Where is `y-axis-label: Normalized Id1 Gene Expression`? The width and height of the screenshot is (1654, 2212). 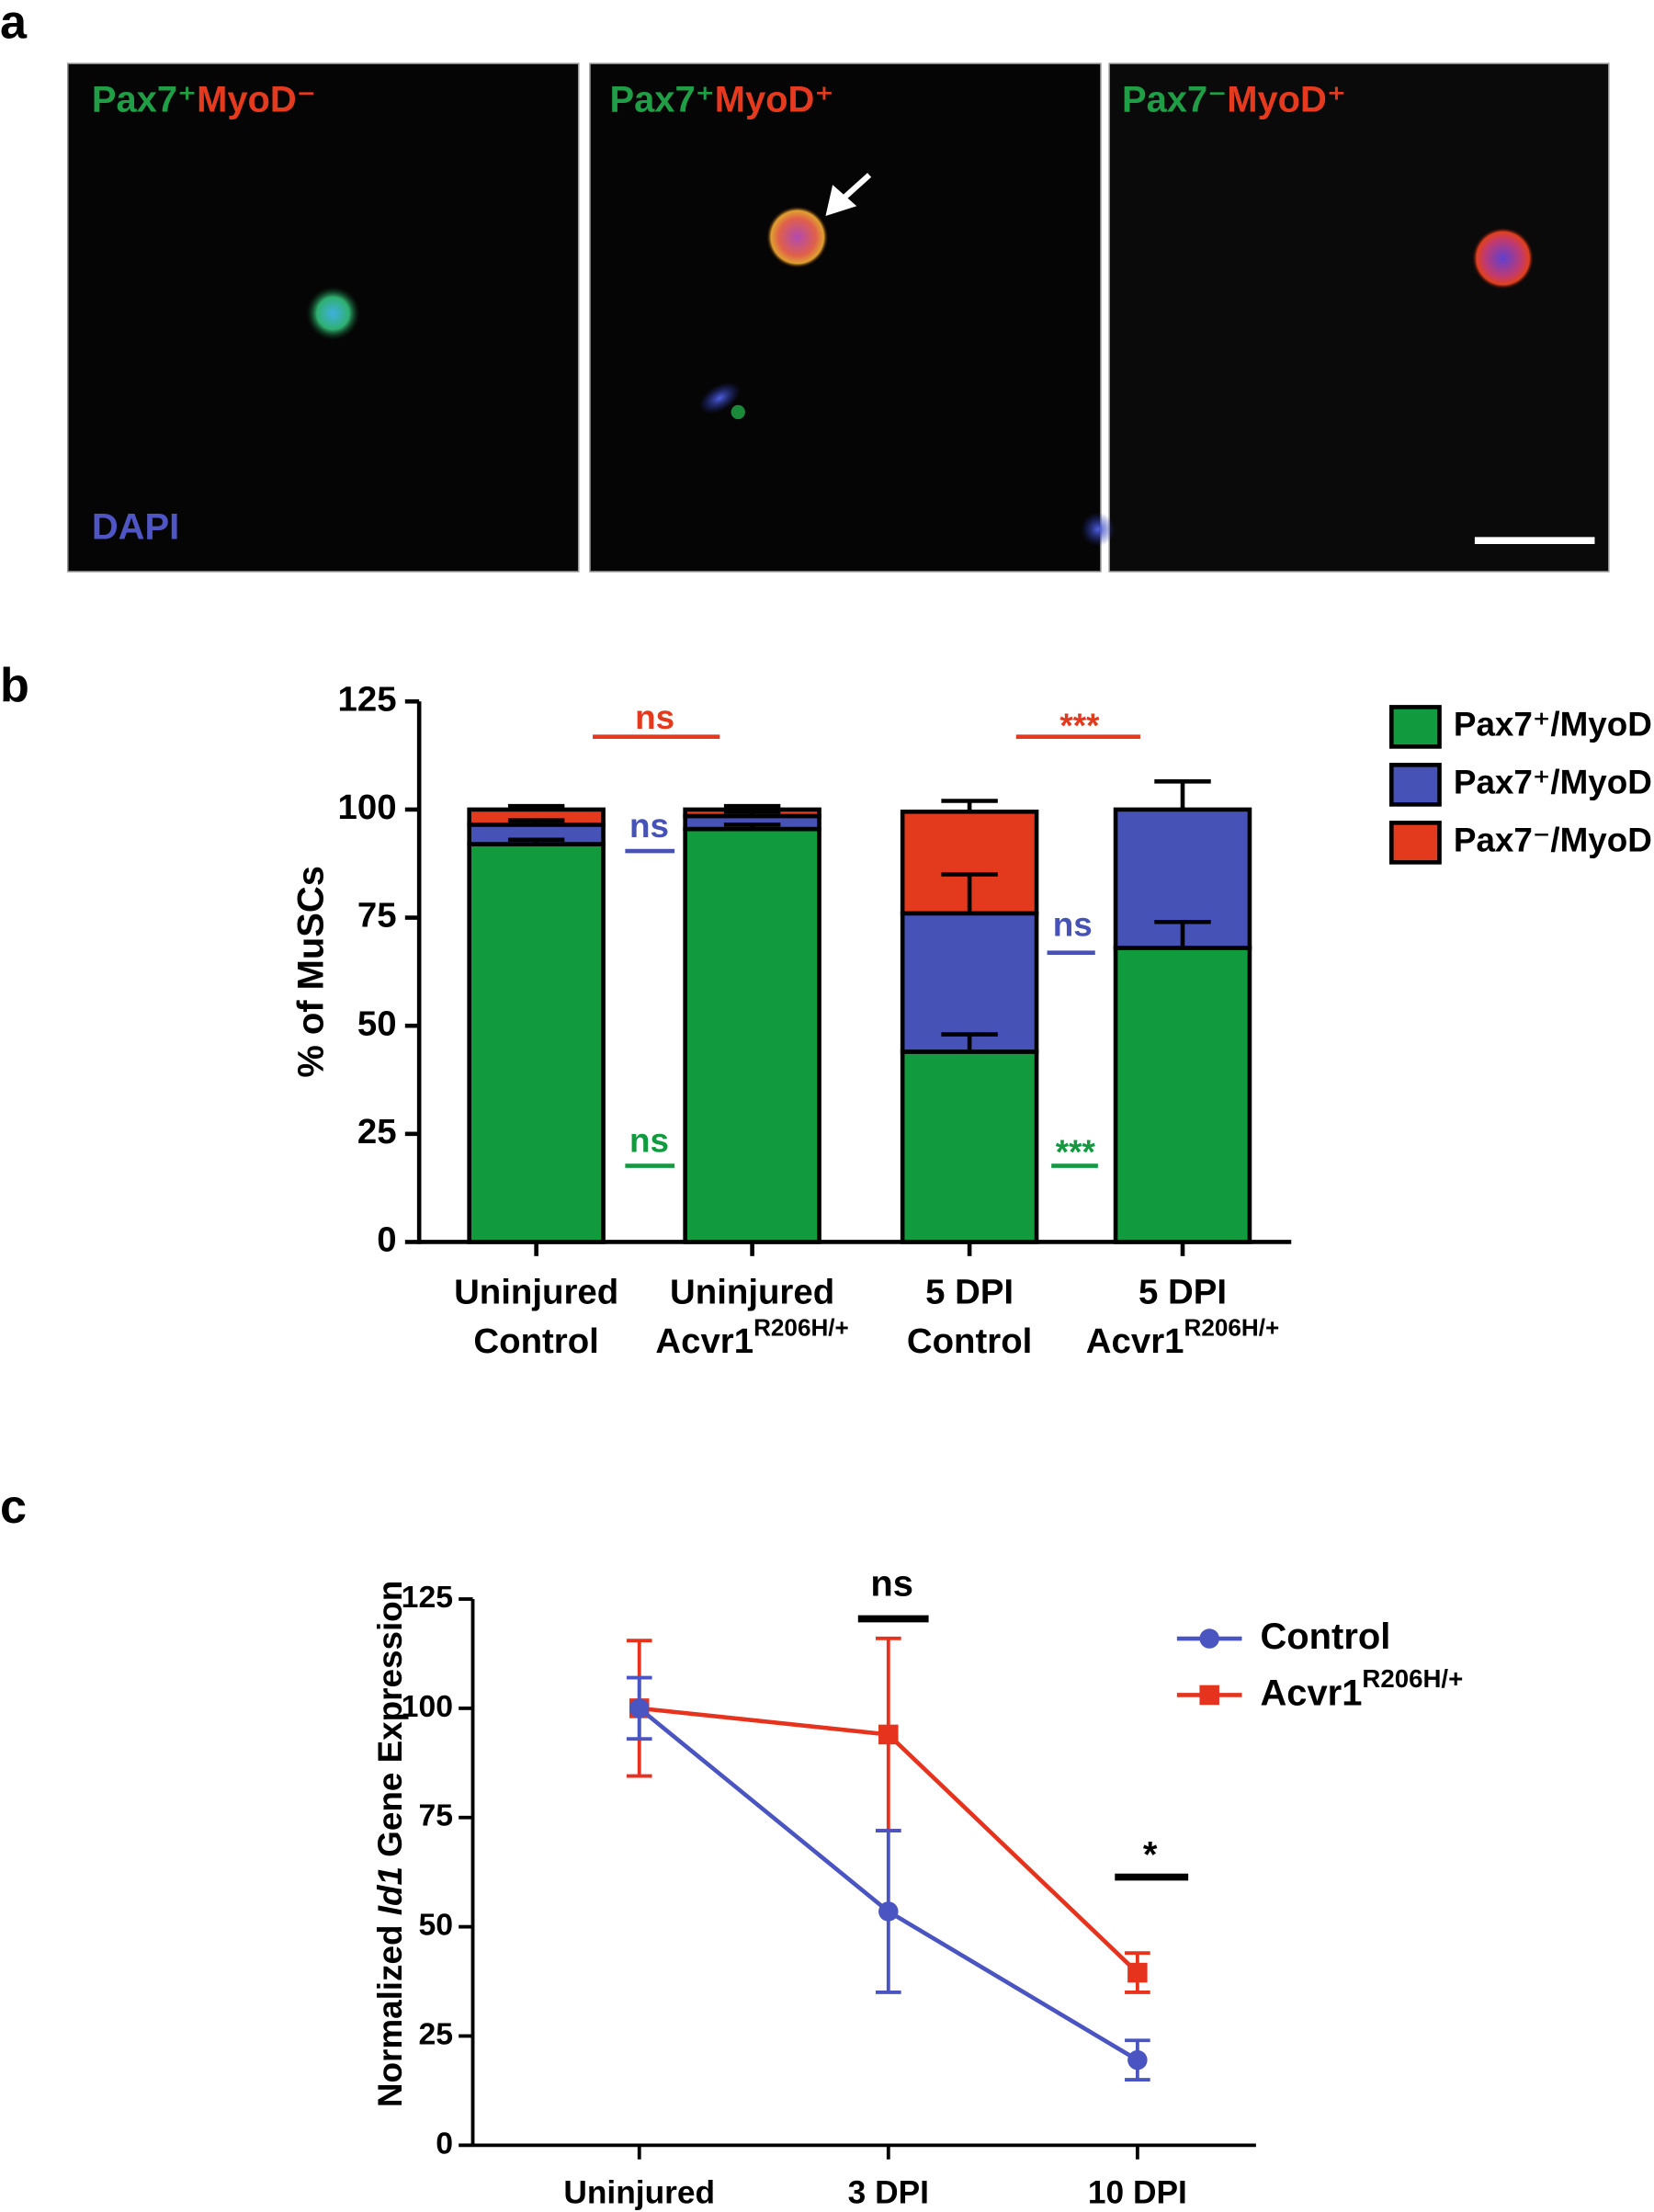 y-axis-label: Normalized Id1 Gene Expression is located at coordinates (390, 1844).